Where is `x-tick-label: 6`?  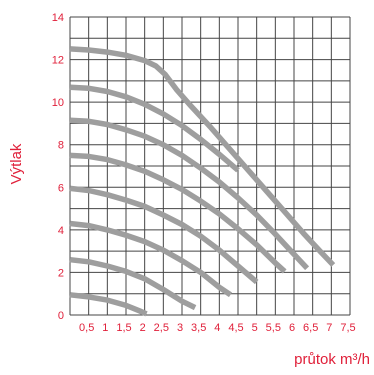 x-tick-label: 6 is located at coordinates (292, 328).